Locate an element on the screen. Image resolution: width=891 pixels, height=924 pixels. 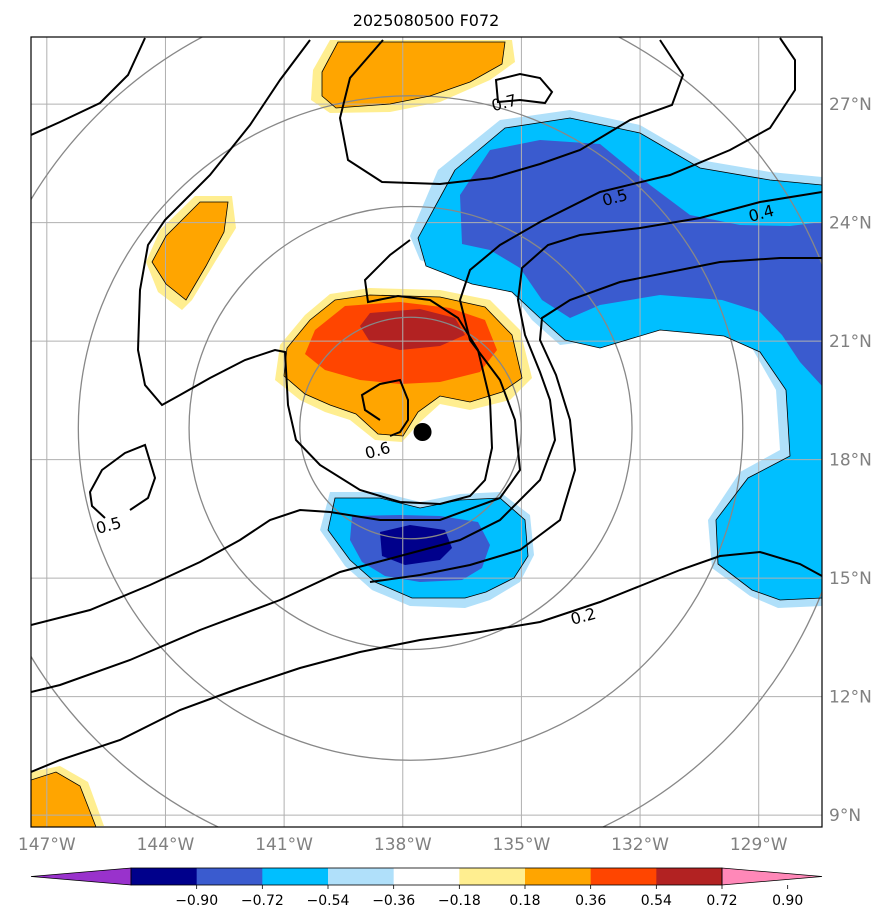
colorbar-tick-label-4: −0.18 is located at coordinates (459, 901).